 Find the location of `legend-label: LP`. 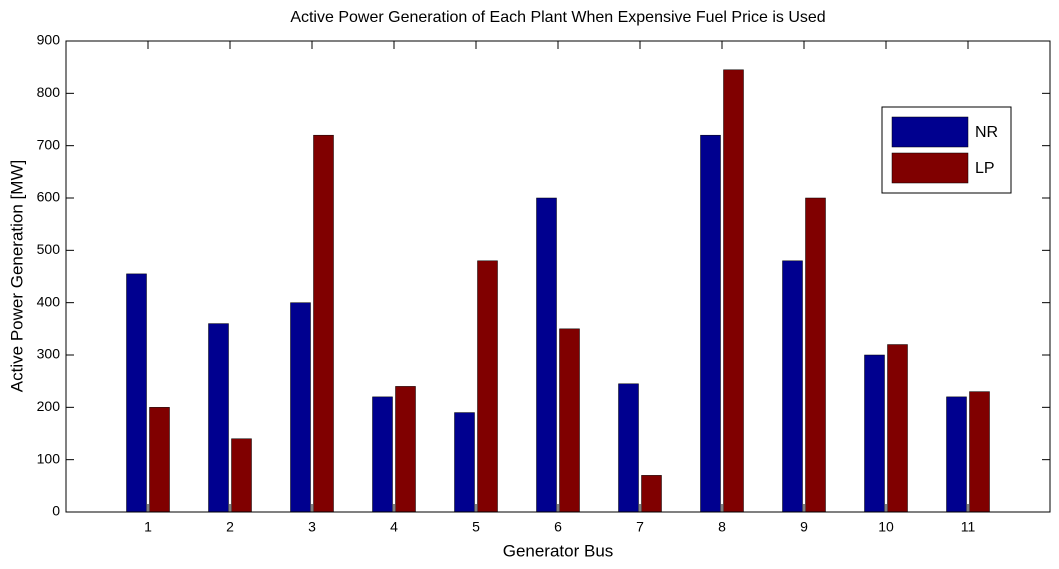

legend-label: LP is located at coordinates (985, 168).